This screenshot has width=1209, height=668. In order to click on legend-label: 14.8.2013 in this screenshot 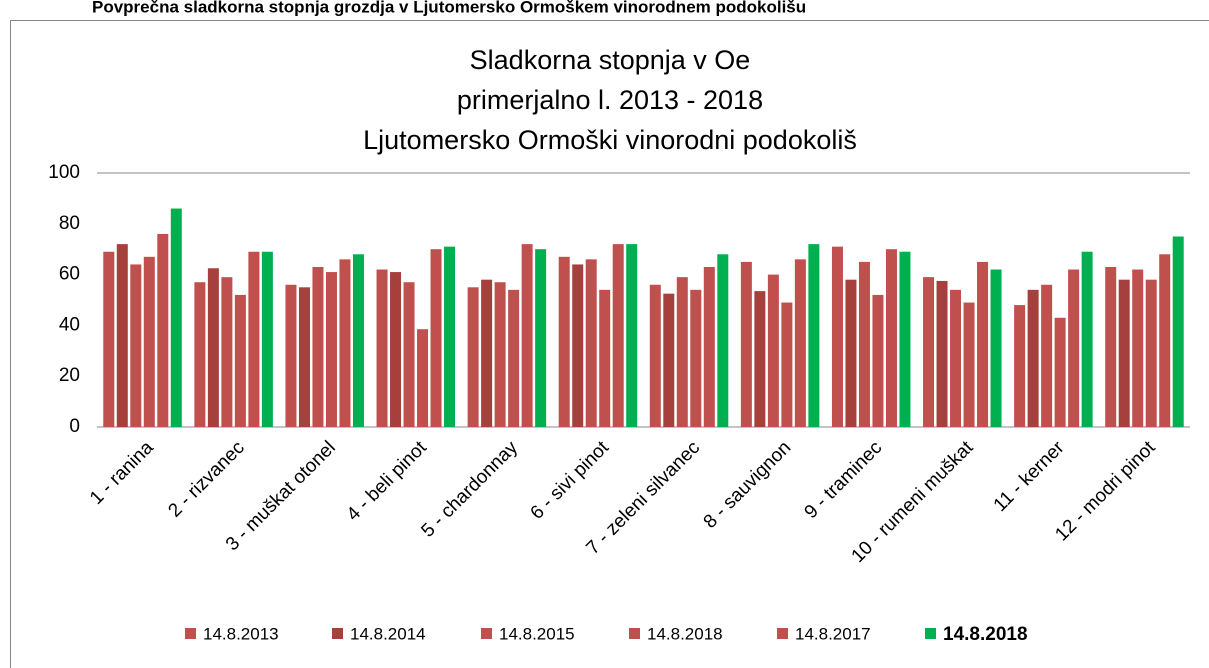, I will do `click(241, 633)`.